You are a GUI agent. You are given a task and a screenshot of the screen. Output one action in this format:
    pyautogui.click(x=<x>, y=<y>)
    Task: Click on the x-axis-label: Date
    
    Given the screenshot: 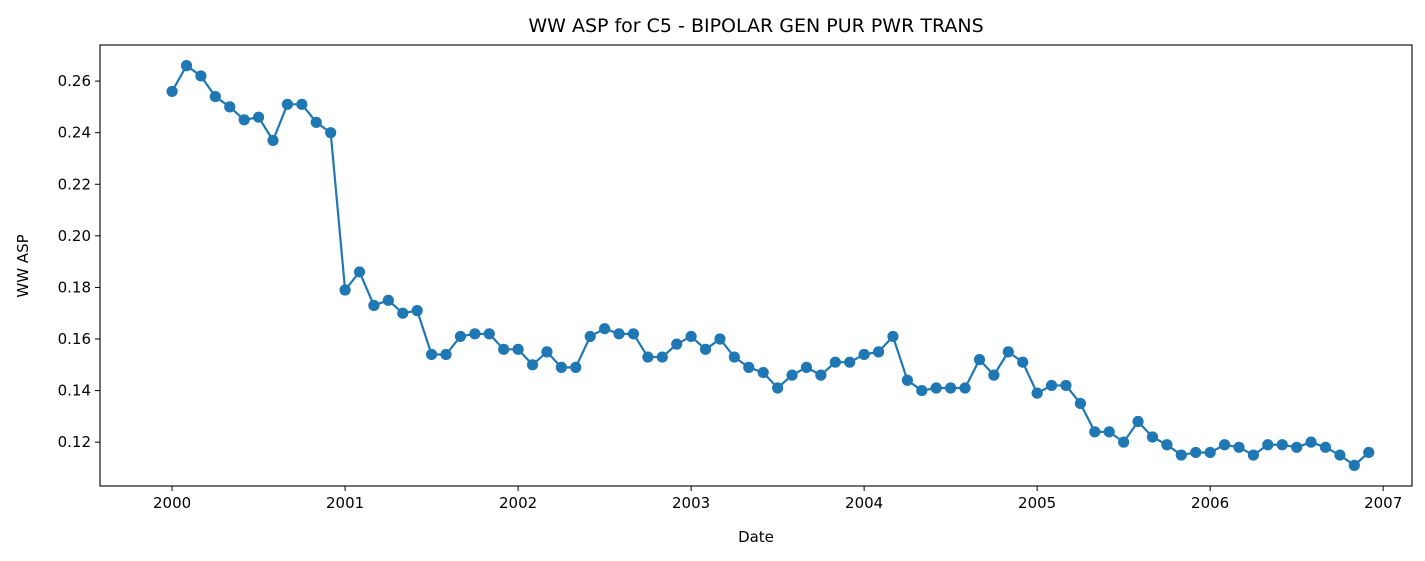 What is the action you would take?
    pyautogui.click(x=756, y=537)
    